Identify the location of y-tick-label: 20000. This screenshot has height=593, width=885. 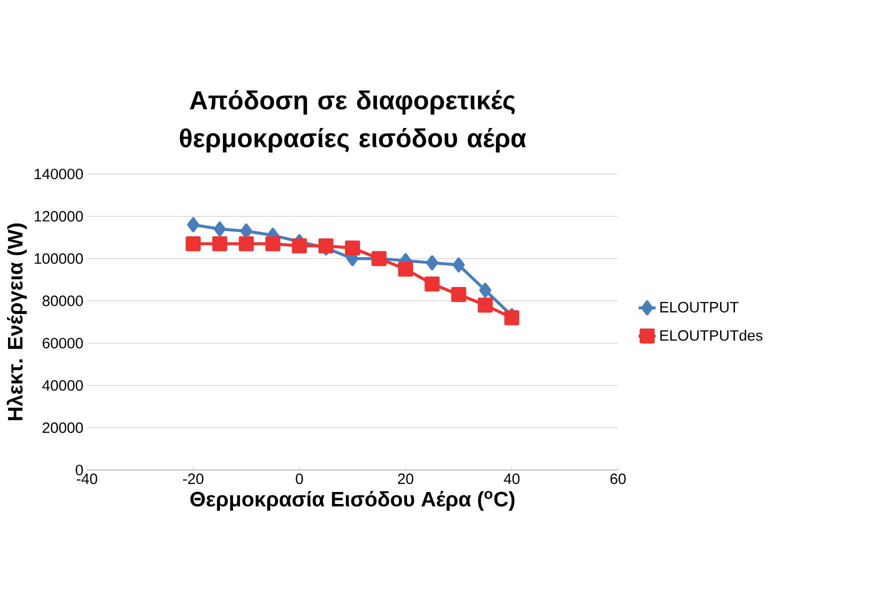
(62, 427).